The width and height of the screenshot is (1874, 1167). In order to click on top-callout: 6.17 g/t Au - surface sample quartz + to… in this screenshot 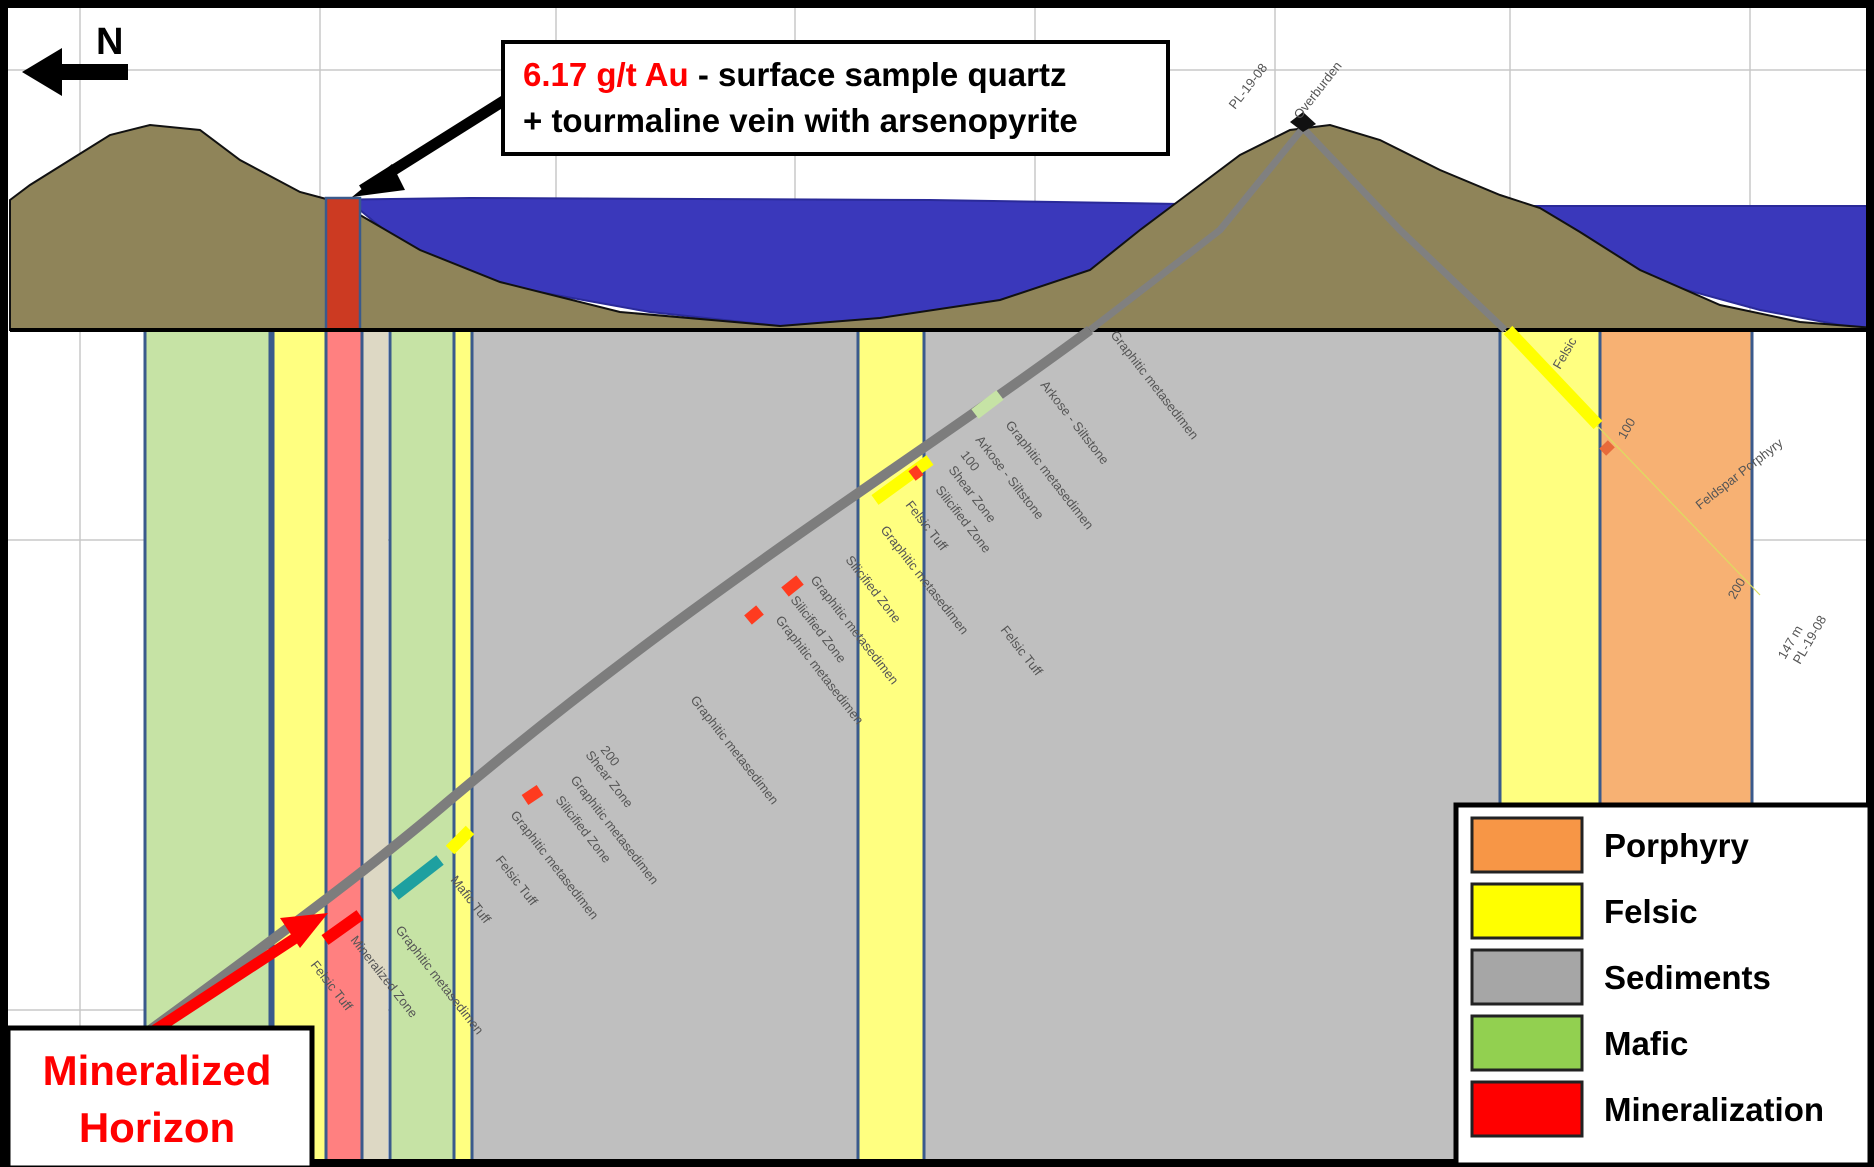, I will do `click(761, 118)`.